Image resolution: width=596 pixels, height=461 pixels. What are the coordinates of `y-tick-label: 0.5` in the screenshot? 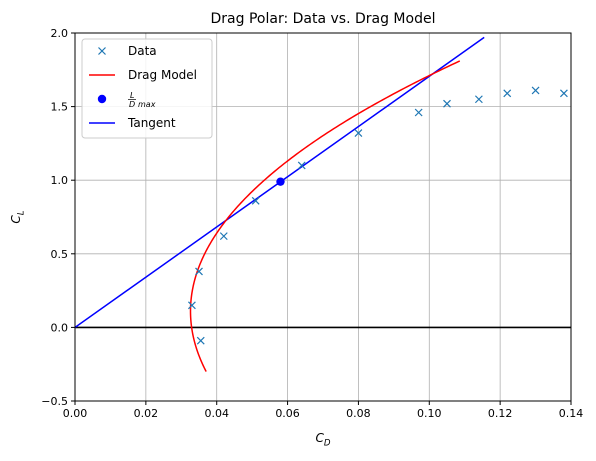 It's located at (60, 254).